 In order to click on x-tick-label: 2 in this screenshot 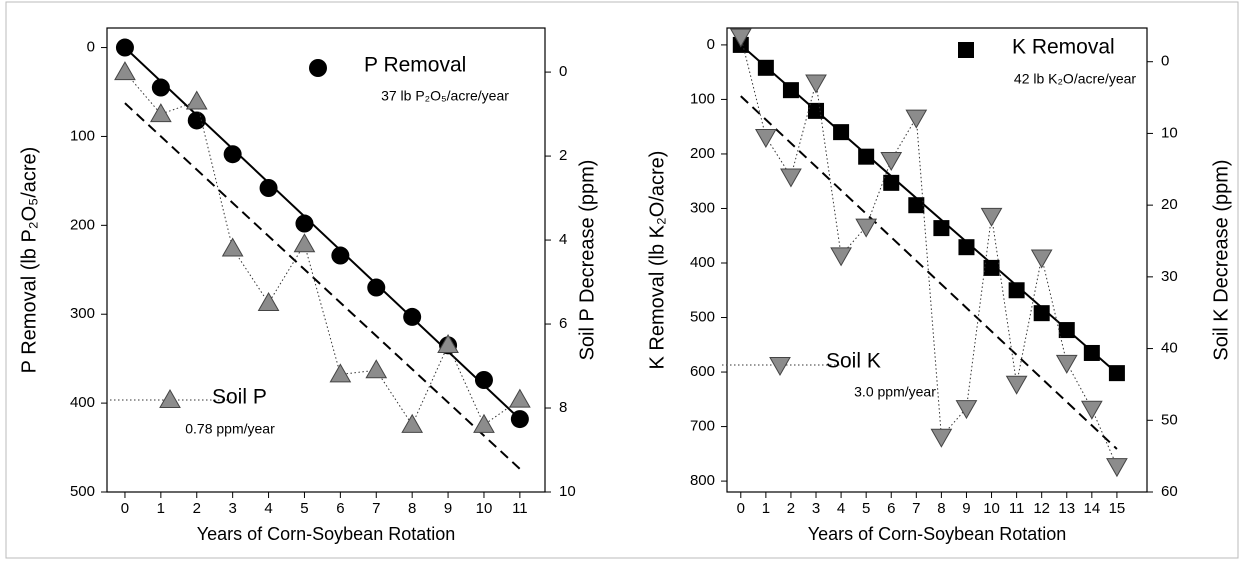, I will do `click(197, 508)`.